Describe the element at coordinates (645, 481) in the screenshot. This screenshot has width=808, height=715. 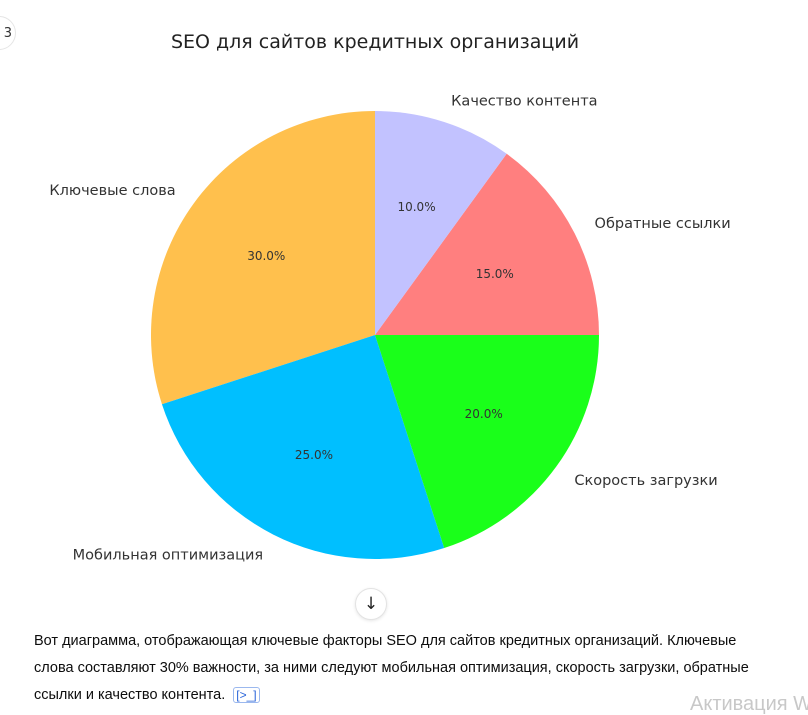
I see `slice-label: Скорость загрузки` at that location.